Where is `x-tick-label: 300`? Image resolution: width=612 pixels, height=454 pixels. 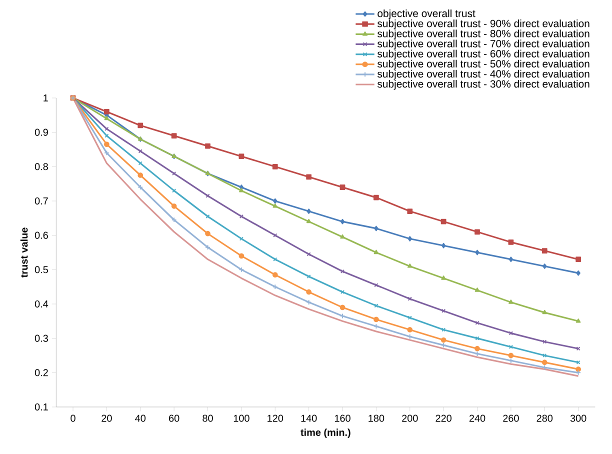
x-tick-label: 300 is located at coordinates (578, 418).